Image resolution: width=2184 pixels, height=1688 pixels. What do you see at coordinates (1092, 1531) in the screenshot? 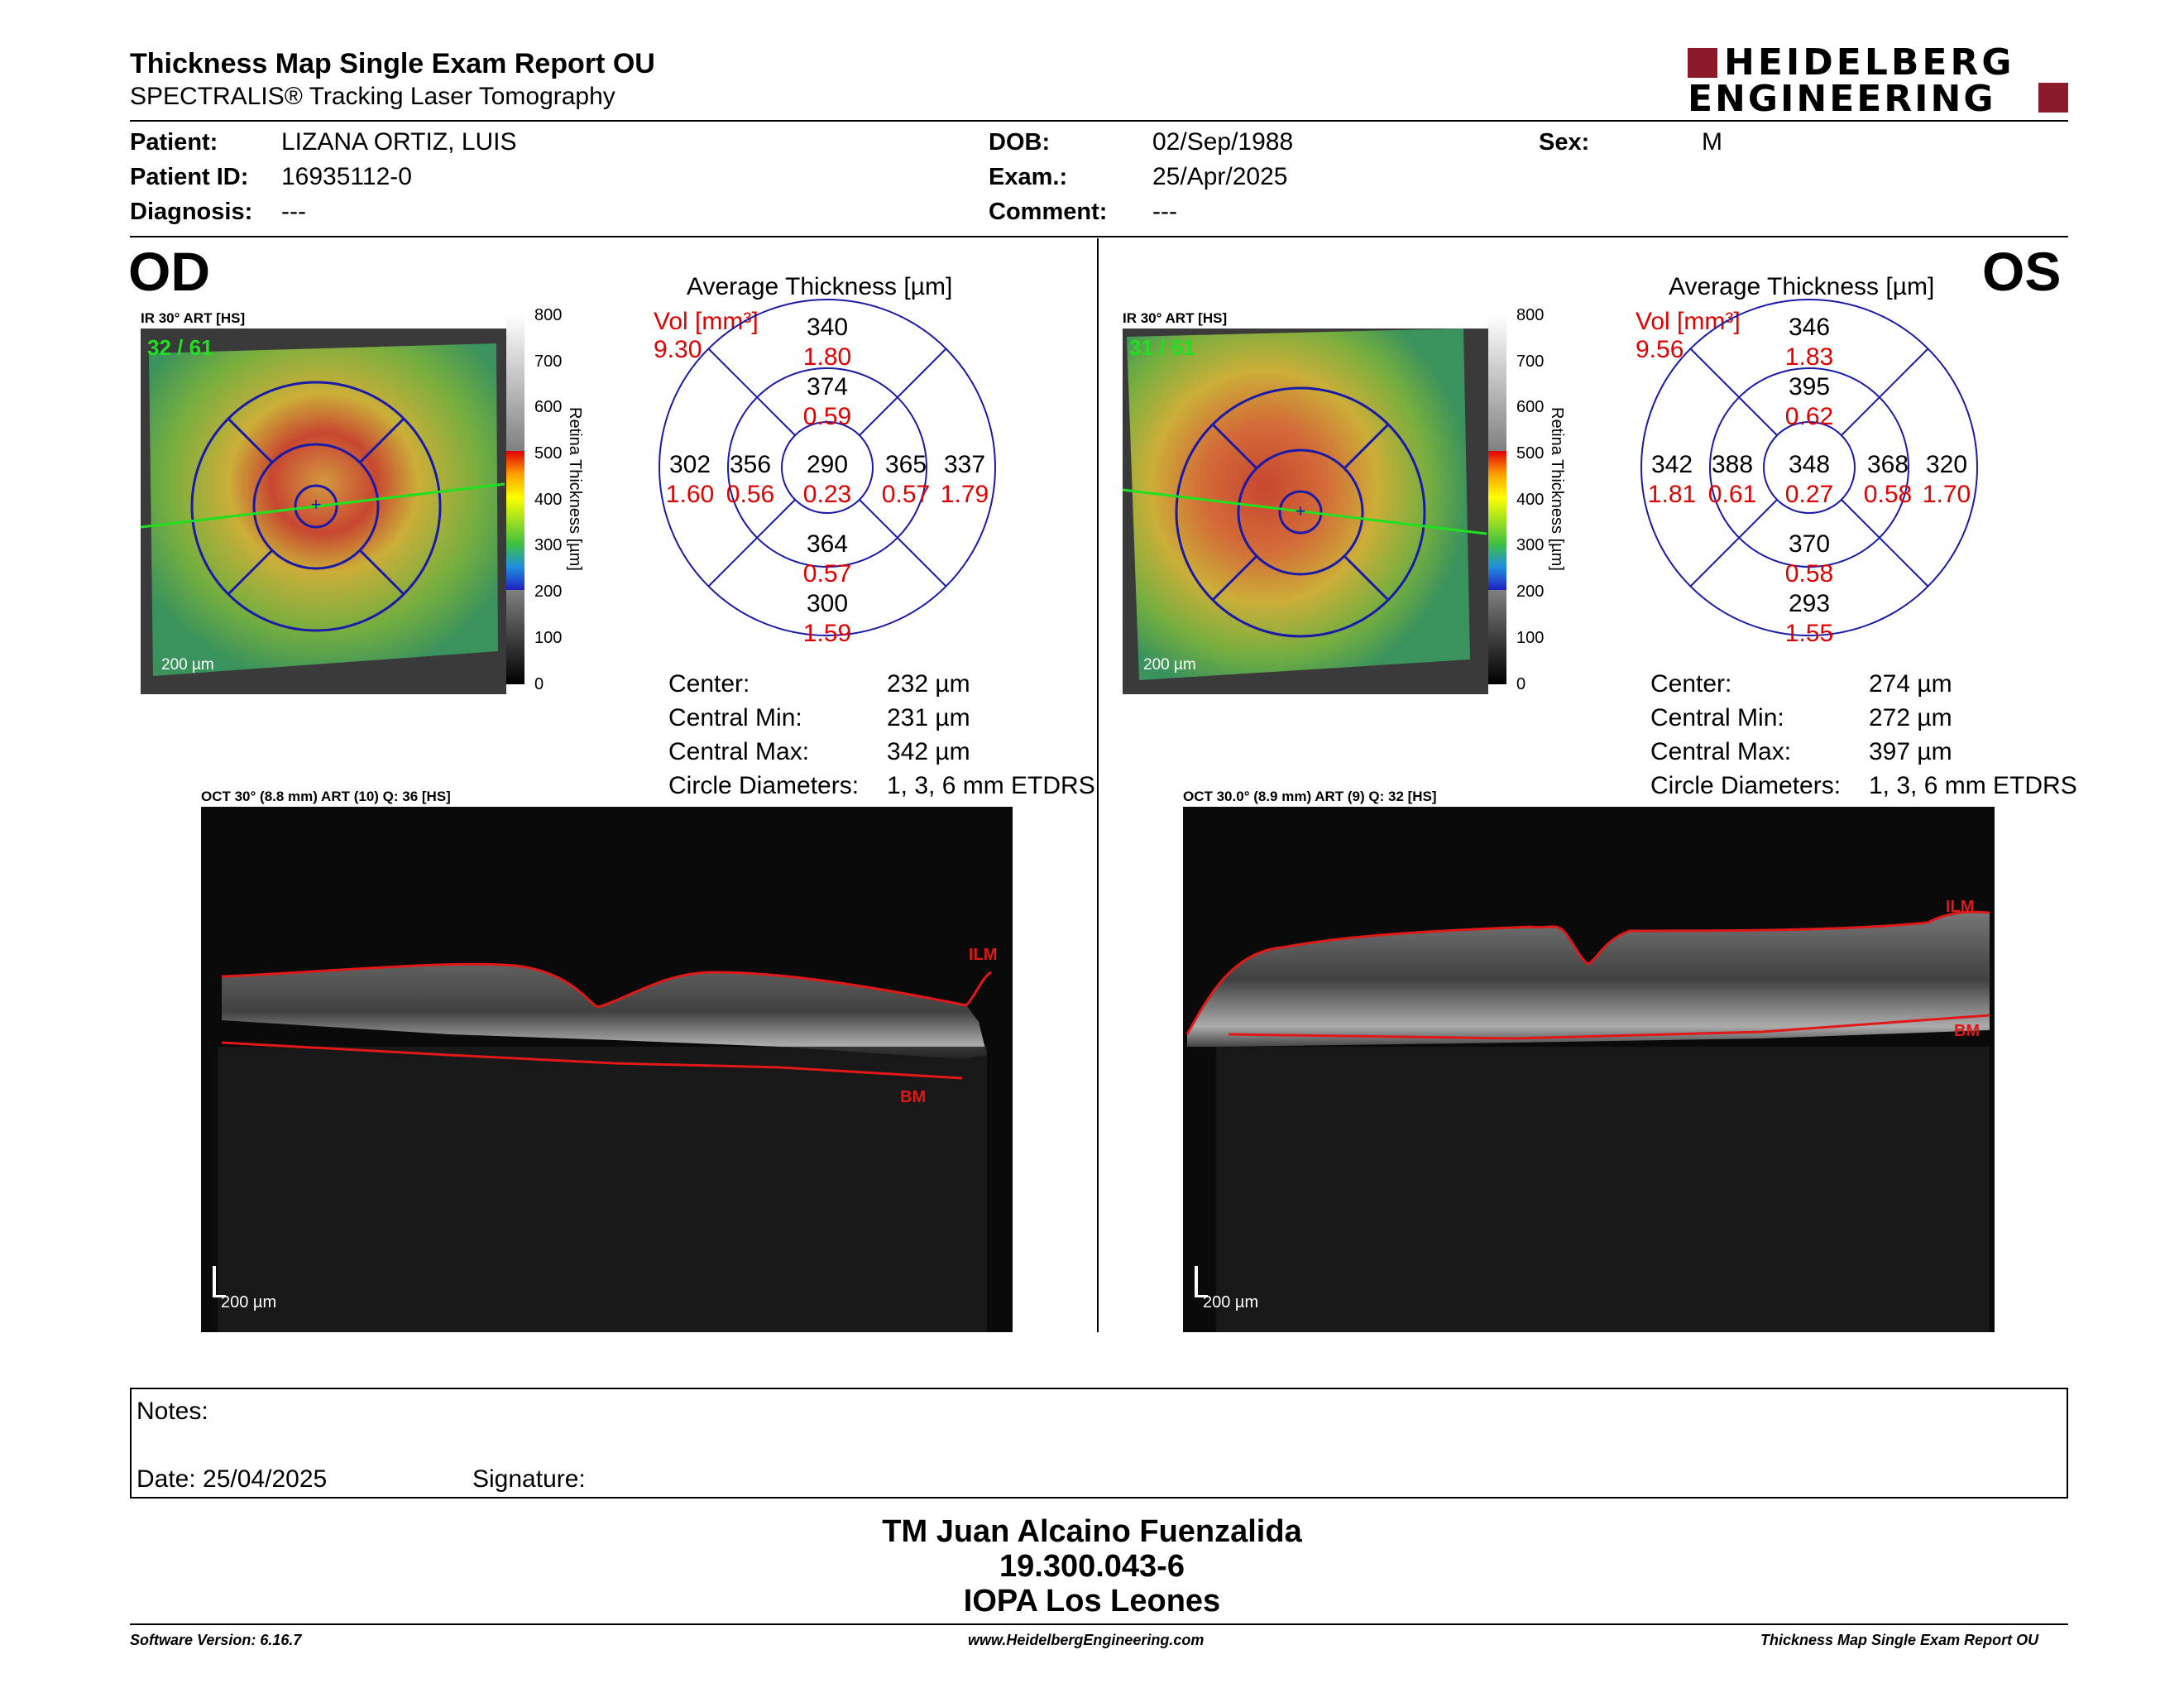
I see `signer-name: TM Juan Alcaino Fuenzalida` at bounding box center [1092, 1531].